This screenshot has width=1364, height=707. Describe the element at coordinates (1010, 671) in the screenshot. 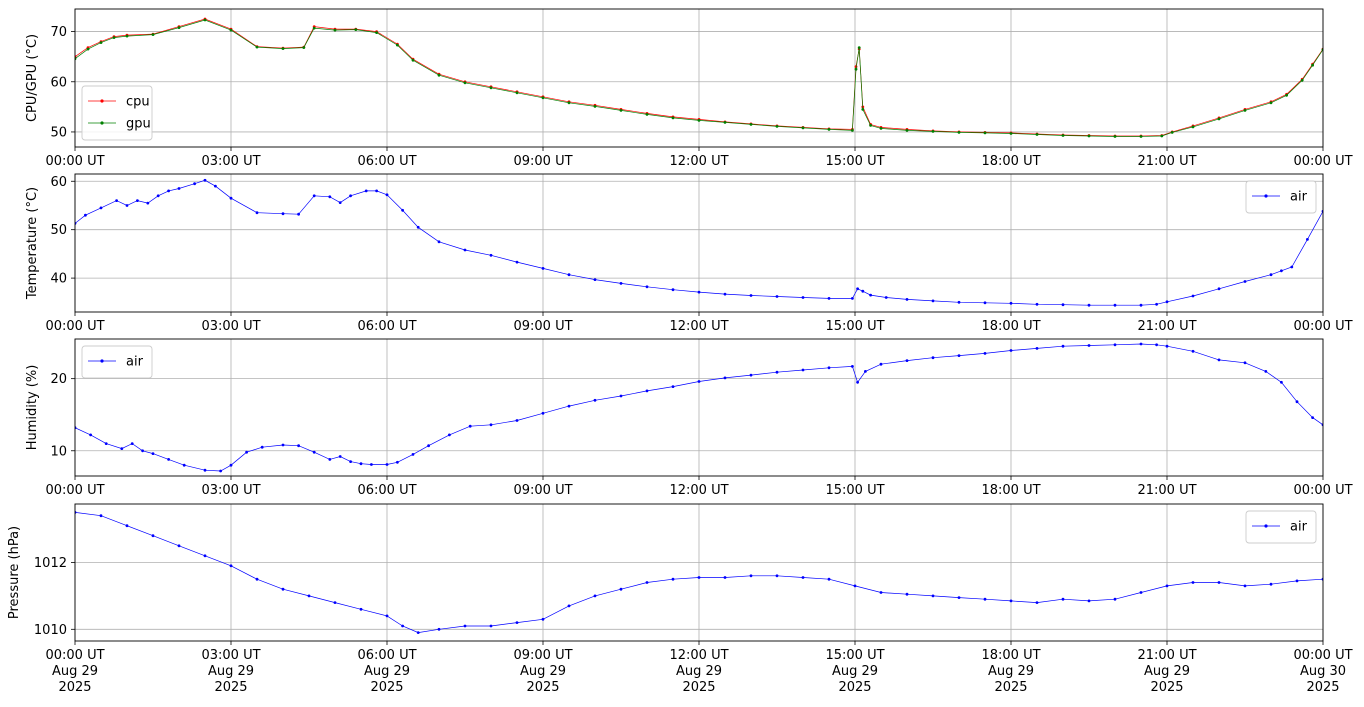

I see `x-tick-label: 18:00 UT Aug 29 2025` at that location.